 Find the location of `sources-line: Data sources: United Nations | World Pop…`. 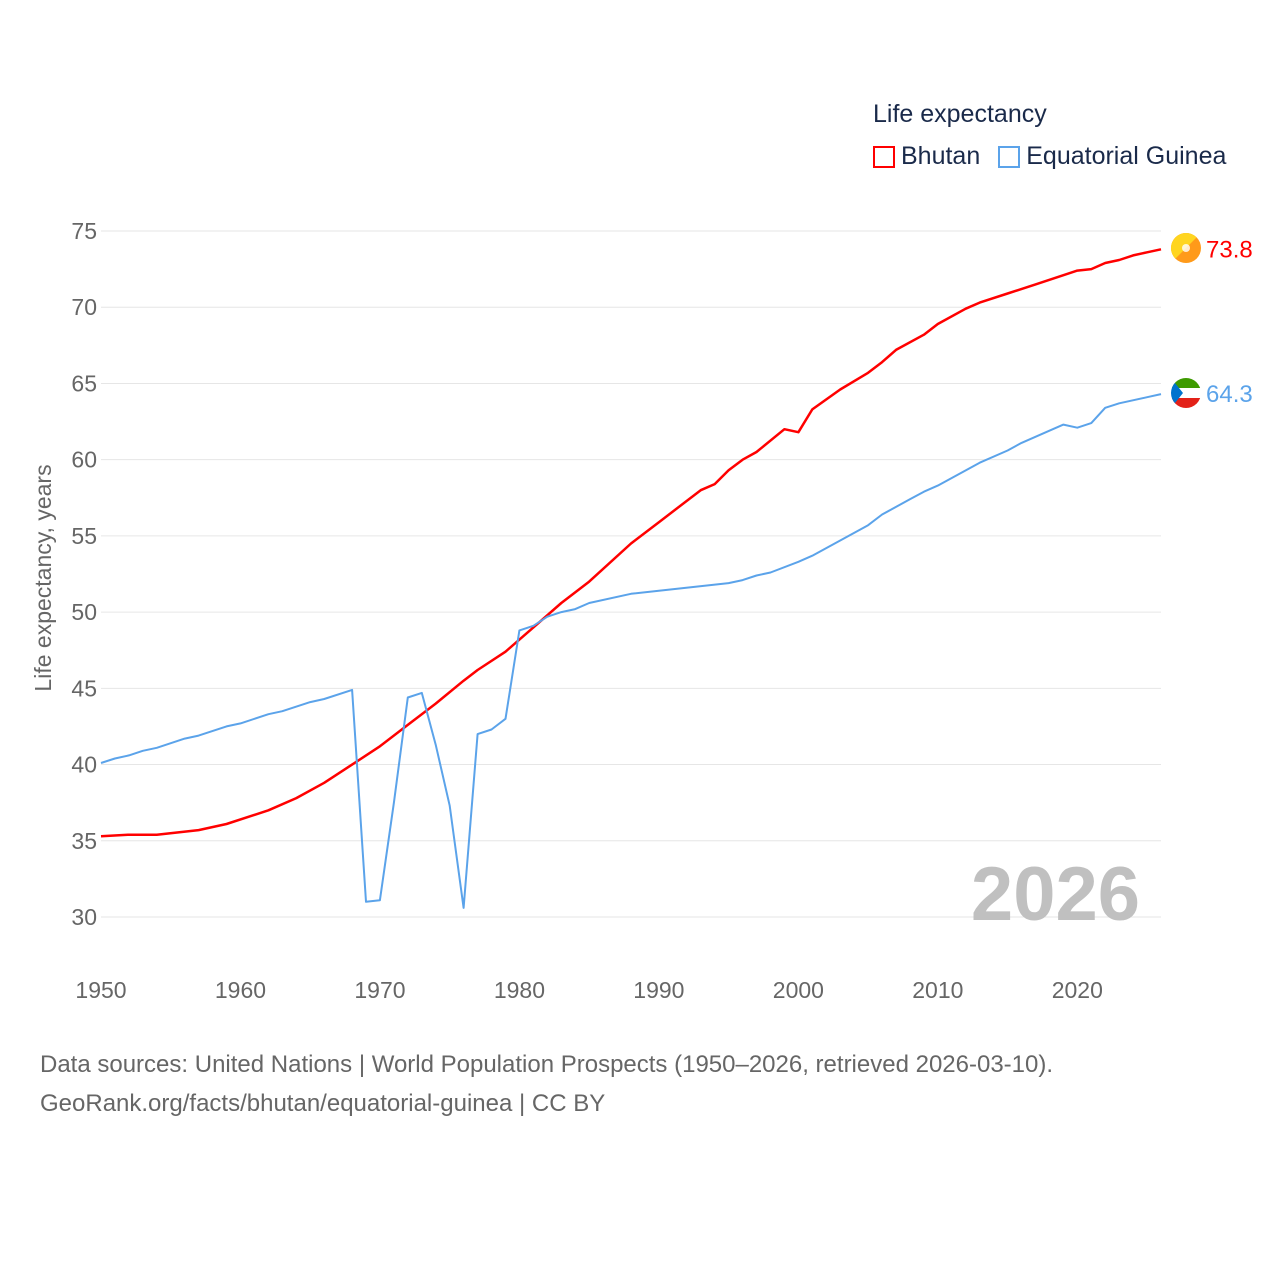

sources-line: Data sources: United Nations | World Pop… is located at coordinates (547, 1064).